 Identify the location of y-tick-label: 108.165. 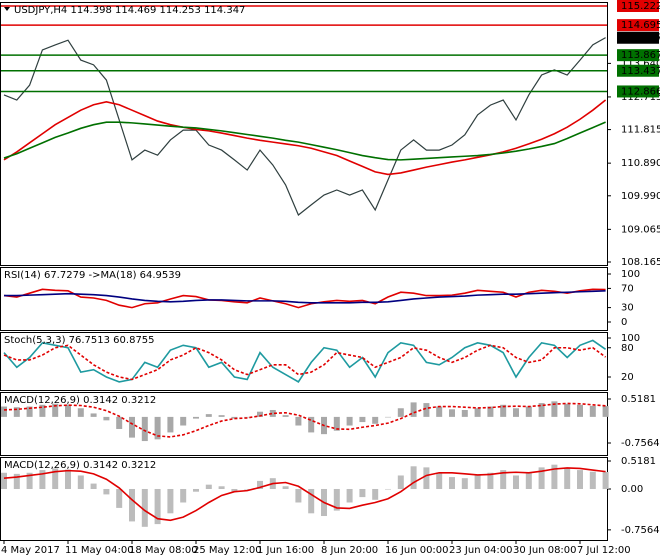
(640, 262).